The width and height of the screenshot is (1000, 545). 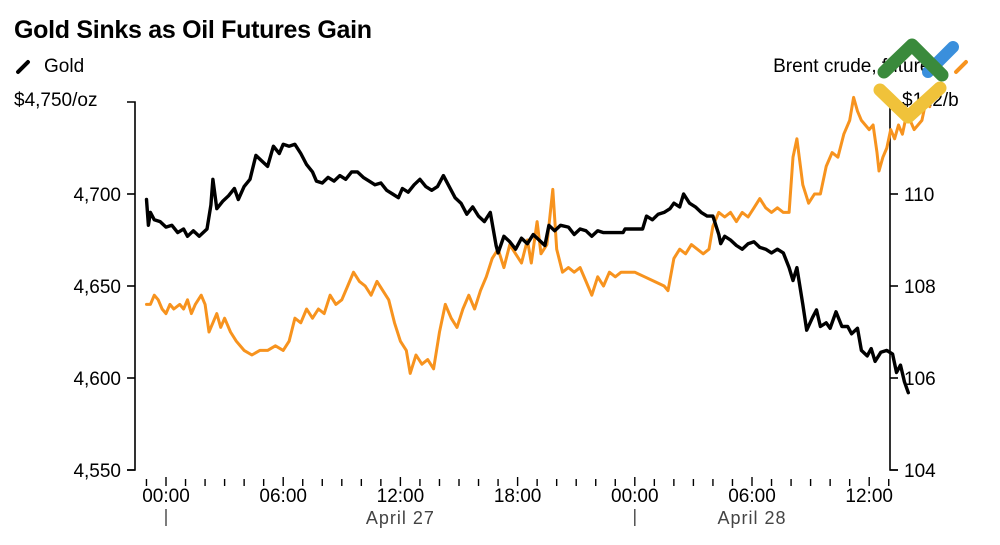 I want to click on right-axis-tick-label: 108, so click(x=920, y=287).